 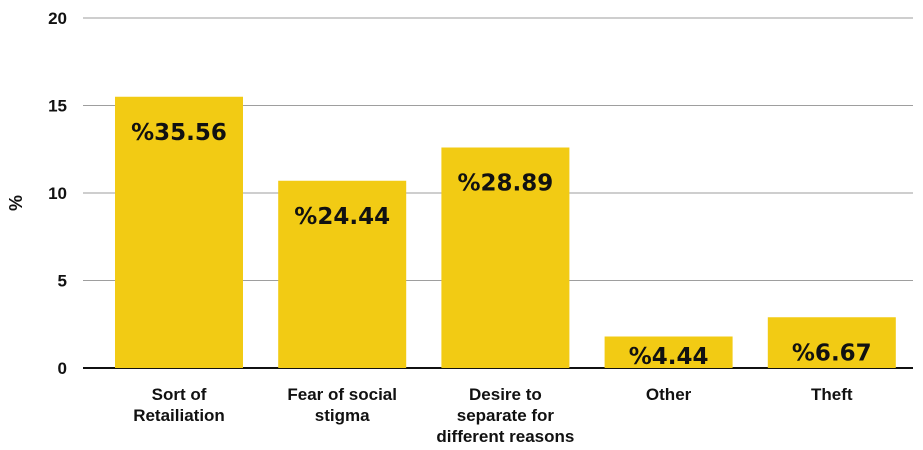 What do you see at coordinates (342, 405) in the screenshot?
I see `category-label: Fear of social stigma` at bounding box center [342, 405].